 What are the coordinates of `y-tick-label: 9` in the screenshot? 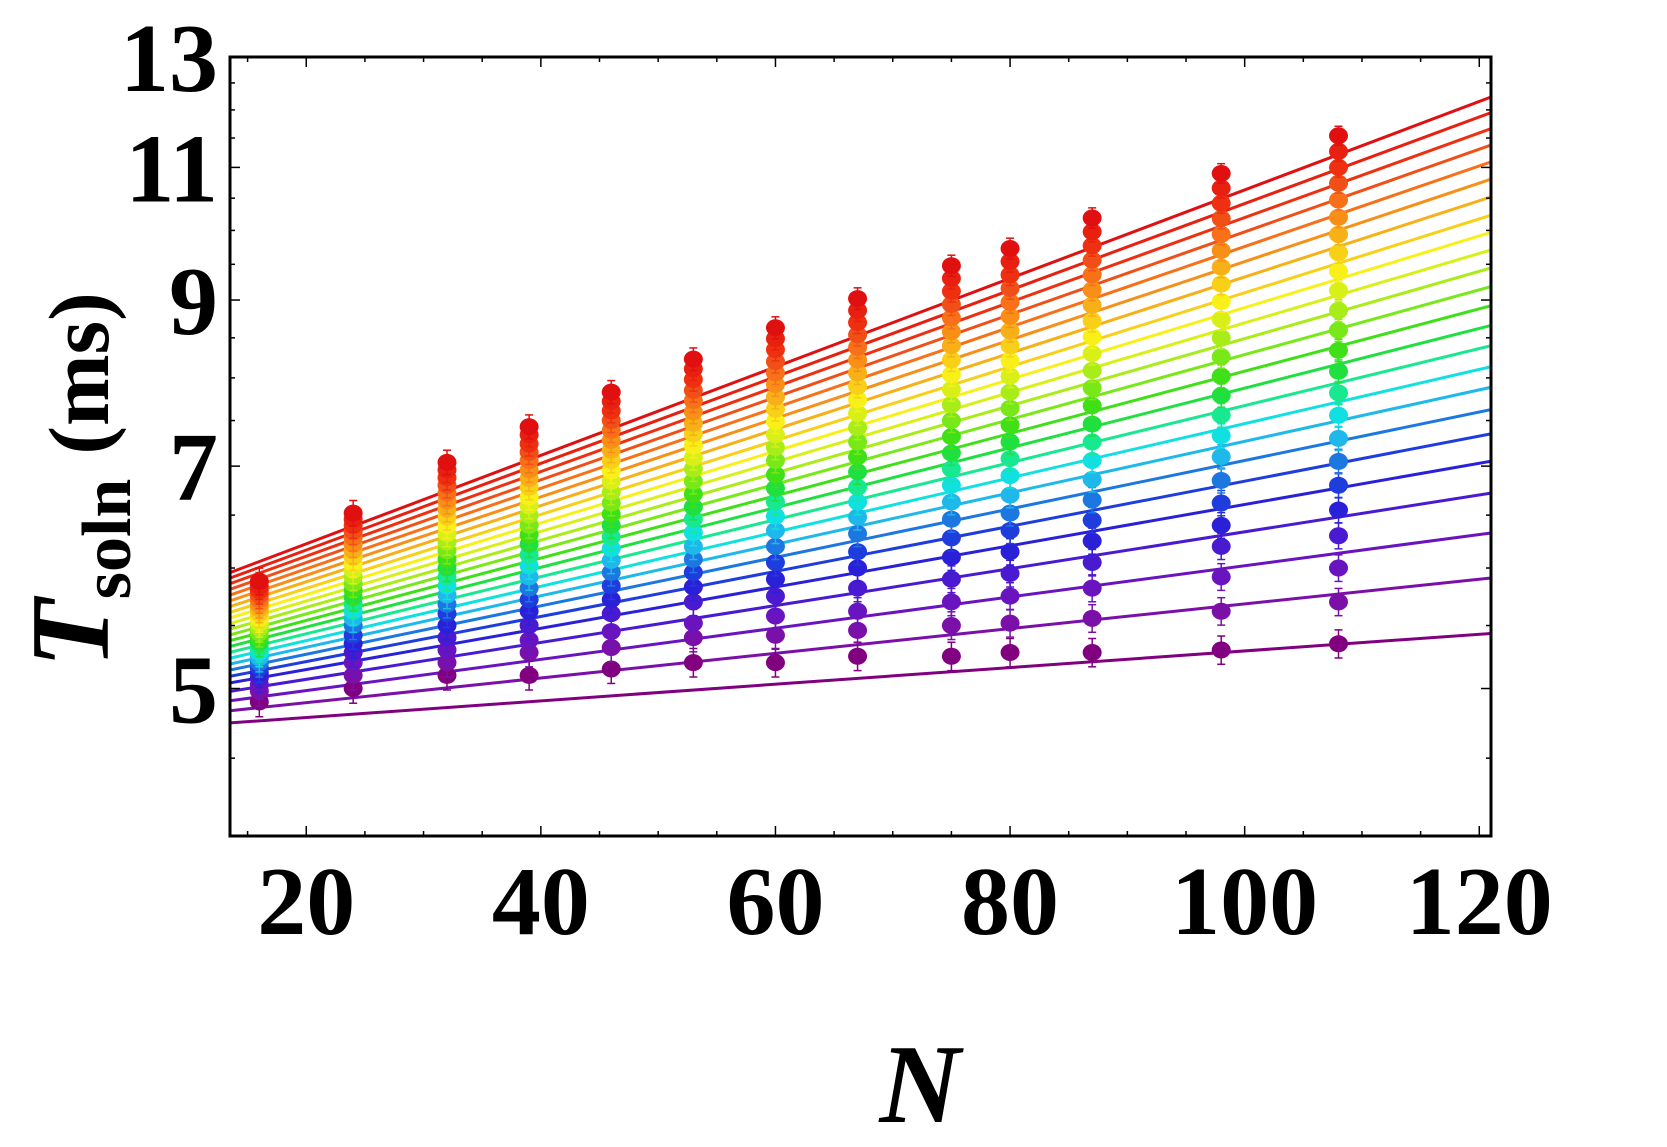 It's located at (193, 302).